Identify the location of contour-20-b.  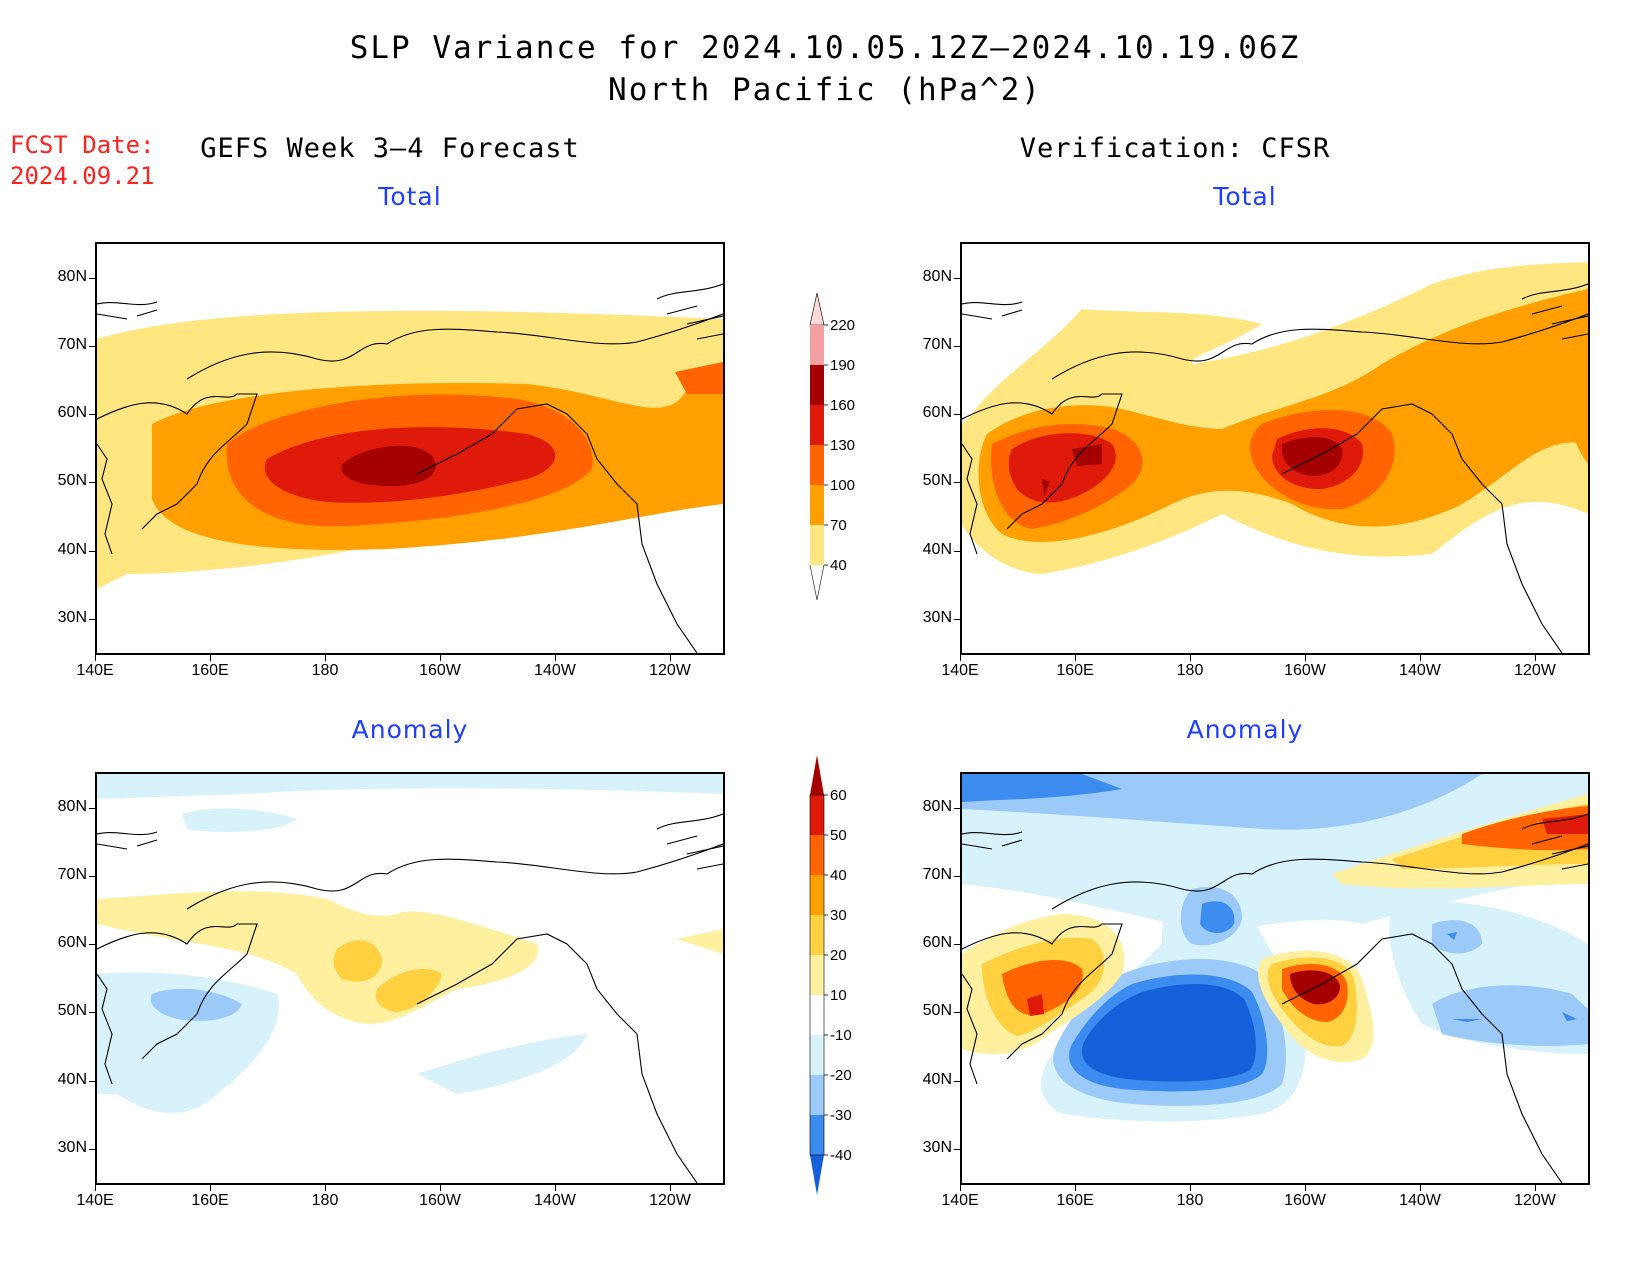
(408, 990).